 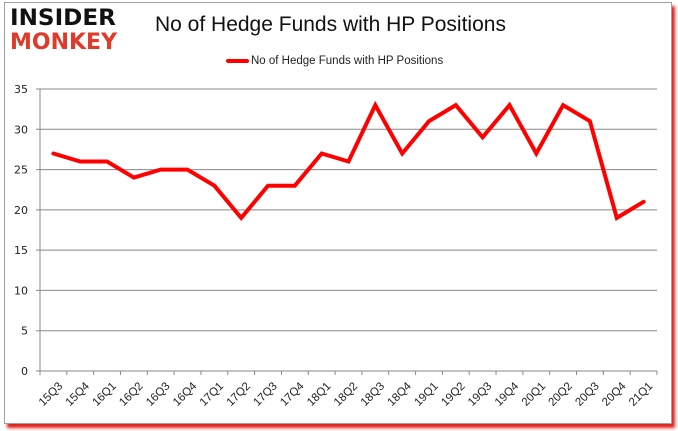 What do you see at coordinates (507, 394) in the screenshot?
I see `x-tick-label: 19Q4` at bounding box center [507, 394].